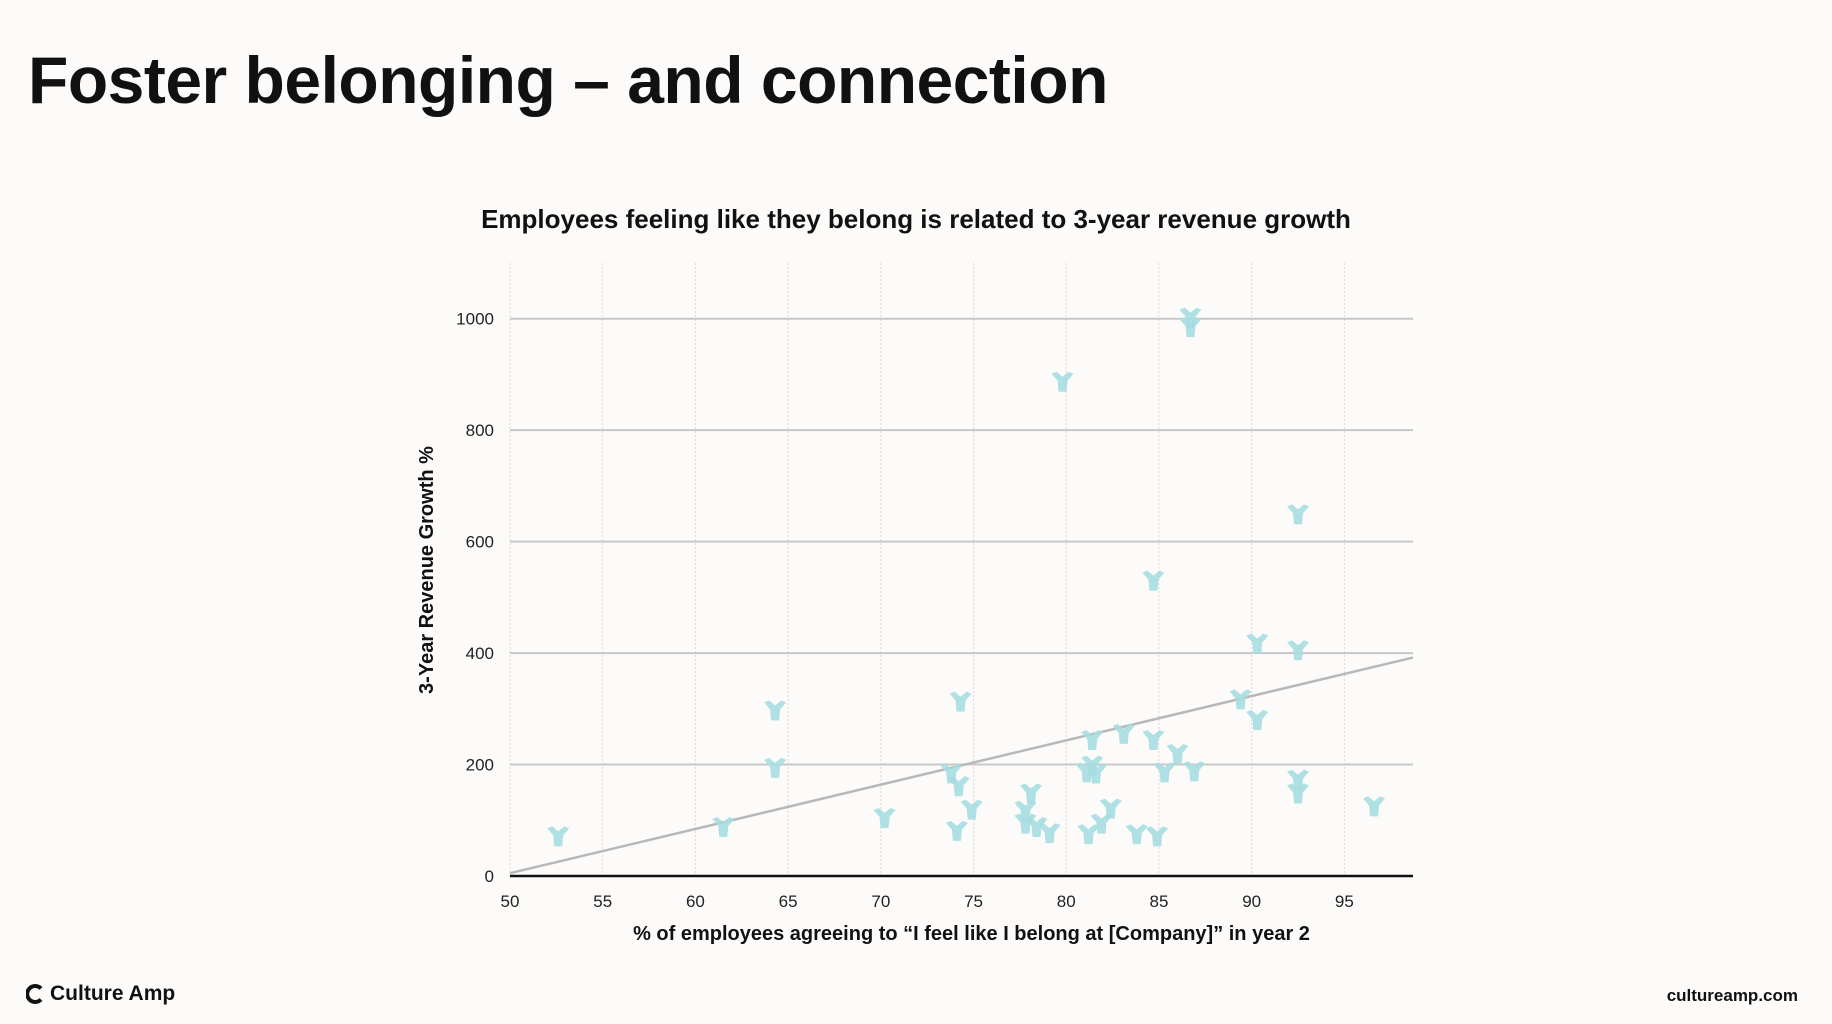  Describe the element at coordinates (1732, 995) in the screenshot. I see `footer-url: cultureamp.com` at that location.